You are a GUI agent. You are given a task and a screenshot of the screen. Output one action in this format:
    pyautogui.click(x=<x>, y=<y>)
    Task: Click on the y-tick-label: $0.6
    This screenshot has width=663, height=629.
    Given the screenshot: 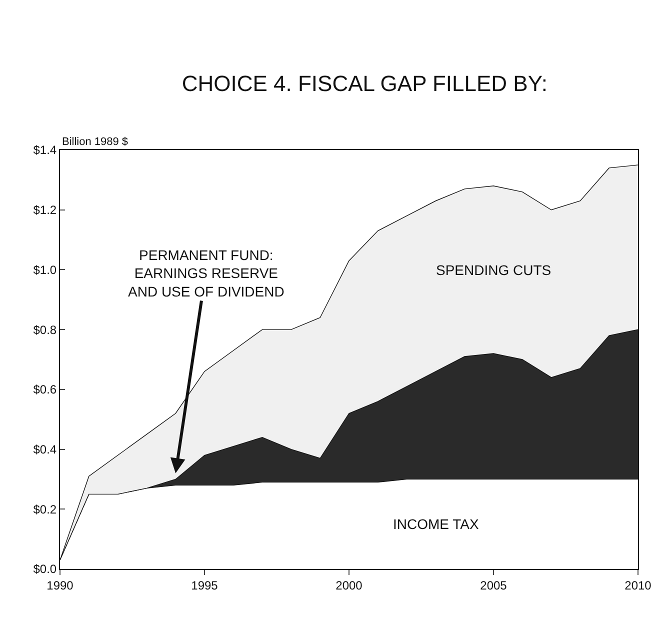 What is the action you would take?
    pyautogui.click(x=45, y=389)
    